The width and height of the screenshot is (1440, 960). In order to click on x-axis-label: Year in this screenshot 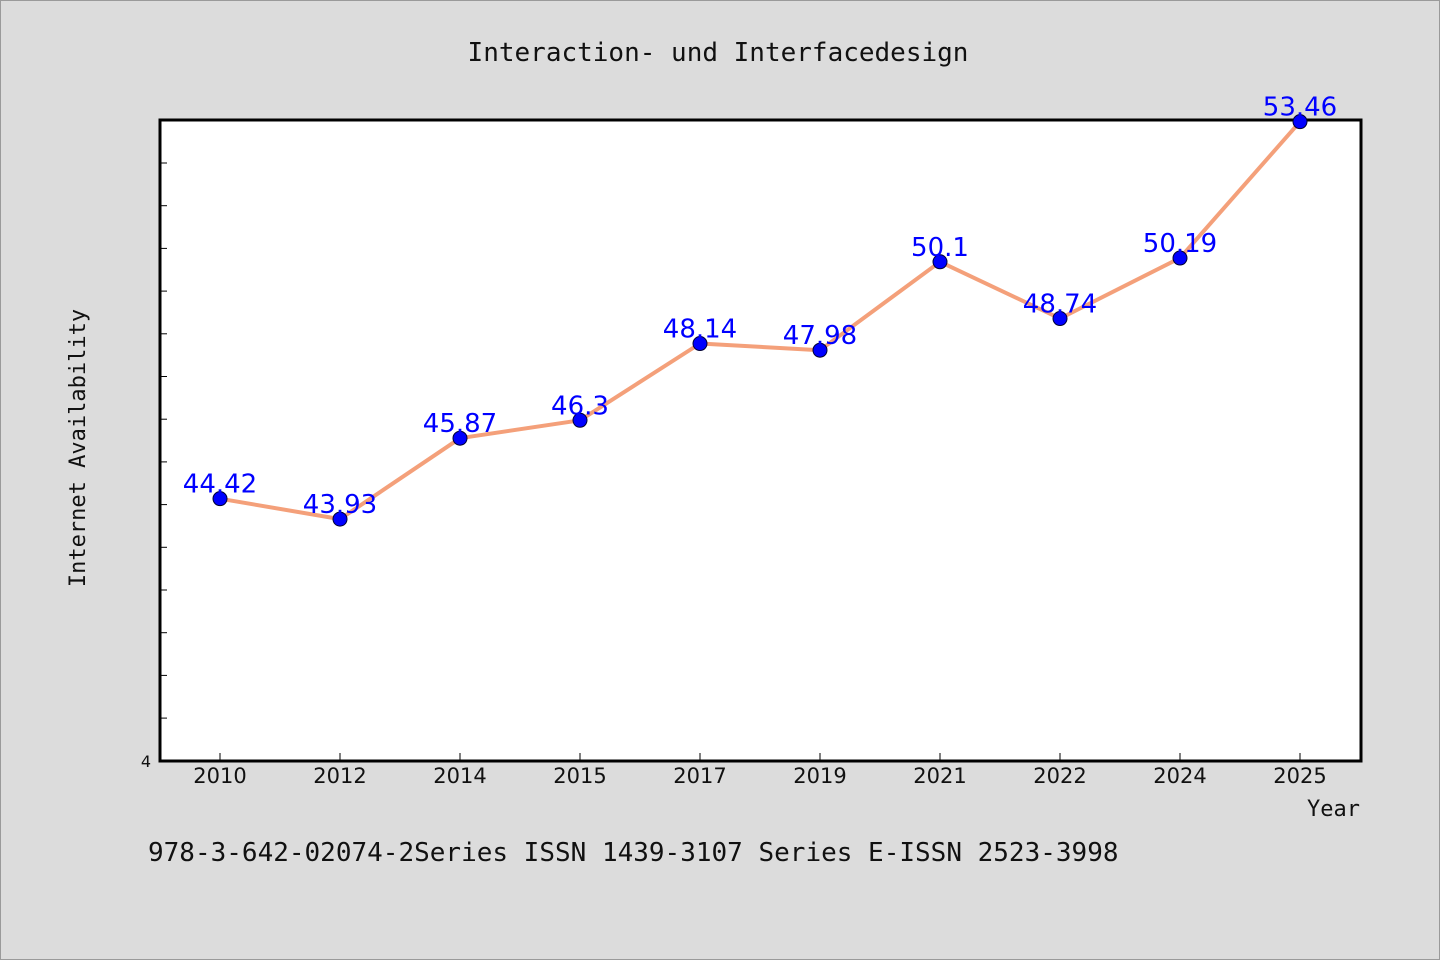, I will do `click(1333, 809)`.